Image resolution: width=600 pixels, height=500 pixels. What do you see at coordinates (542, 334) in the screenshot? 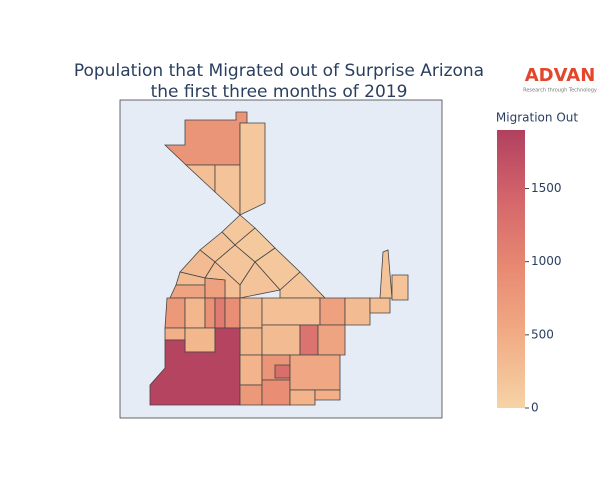
I see `colorbar-tick-label: 500` at bounding box center [542, 334].